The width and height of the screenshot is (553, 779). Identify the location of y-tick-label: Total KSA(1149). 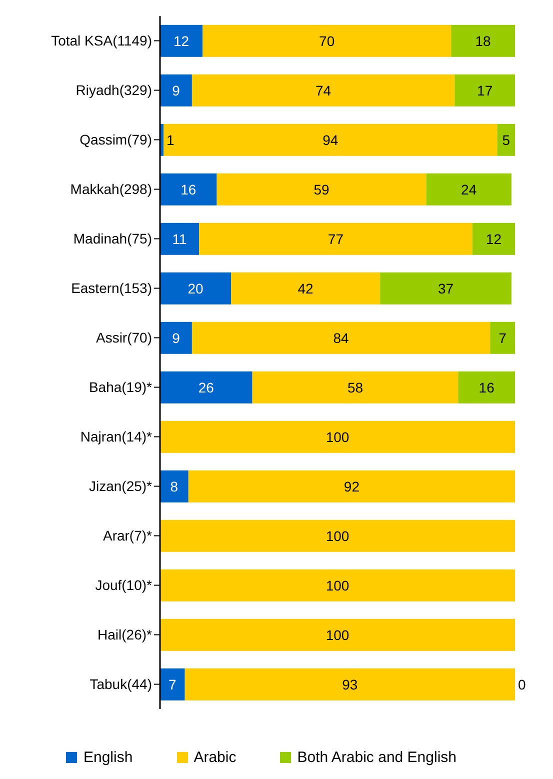
(101, 40).